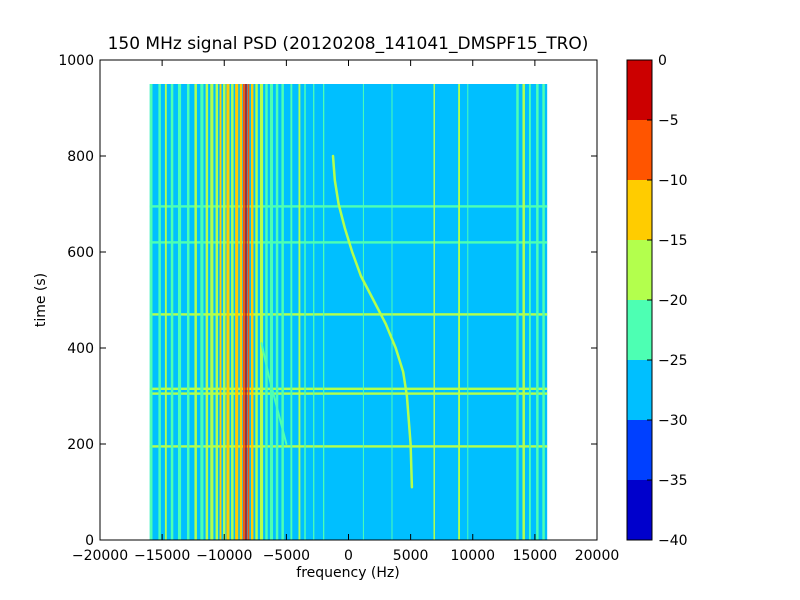  What do you see at coordinates (597, 556) in the screenshot?
I see `x-tick-label: 20000` at bounding box center [597, 556].